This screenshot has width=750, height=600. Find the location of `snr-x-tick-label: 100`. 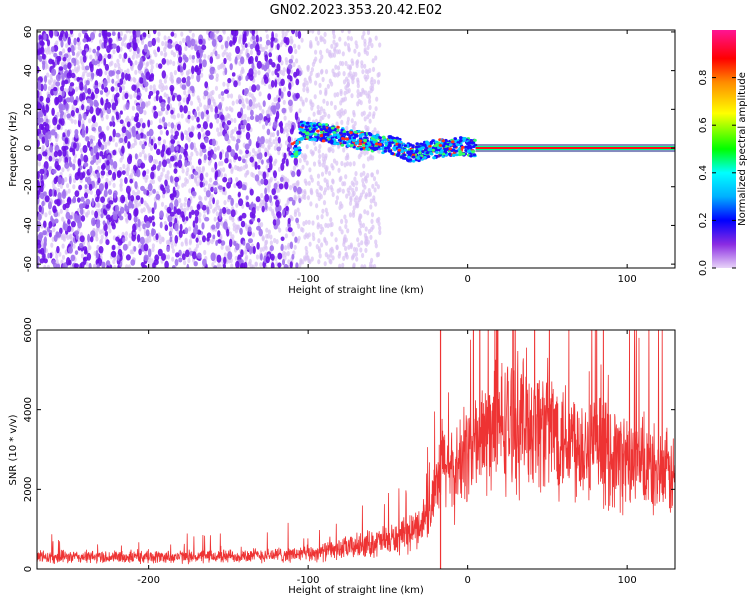

snr-x-tick-label: 100 is located at coordinates (627, 580).